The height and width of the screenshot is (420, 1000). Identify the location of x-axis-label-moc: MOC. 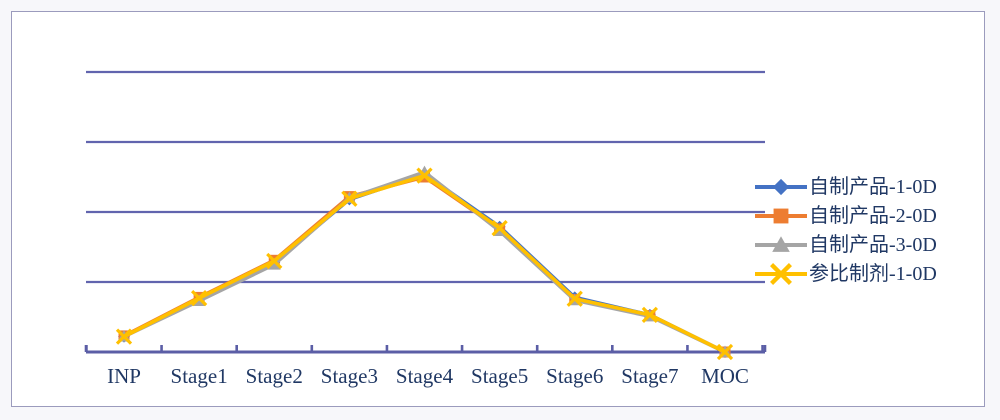
(725, 376).